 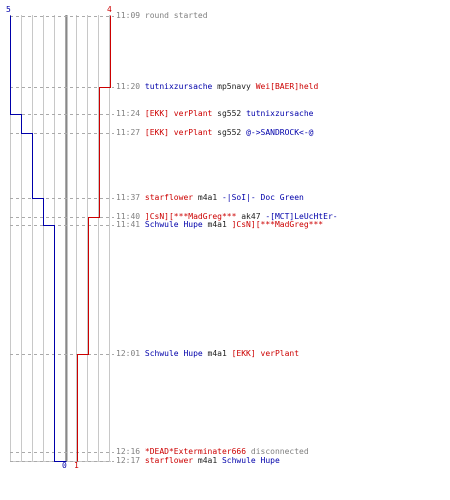 I want to click on event-text: round started, so click(x=176, y=15).